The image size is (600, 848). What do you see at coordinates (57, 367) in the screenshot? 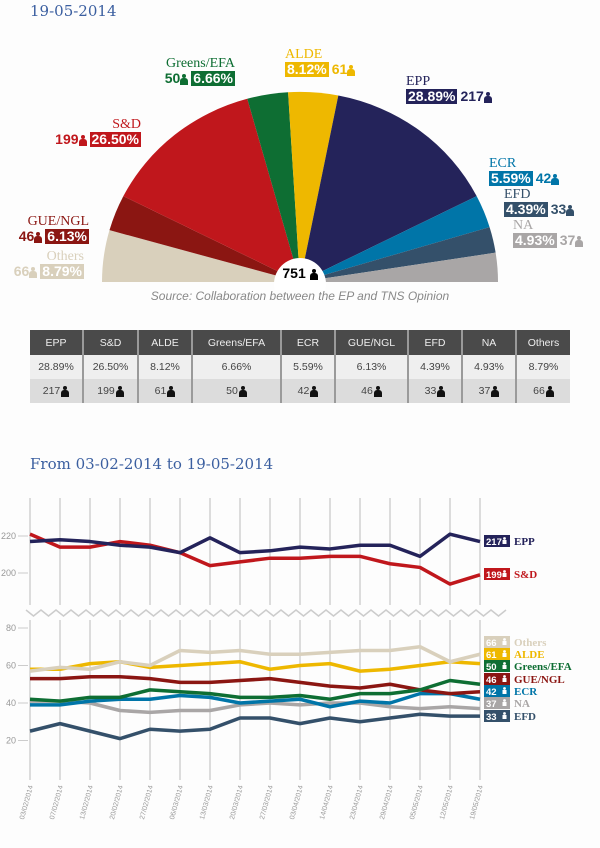
I see `percent-cell: 28.89%` at bounding box center [57, 367].